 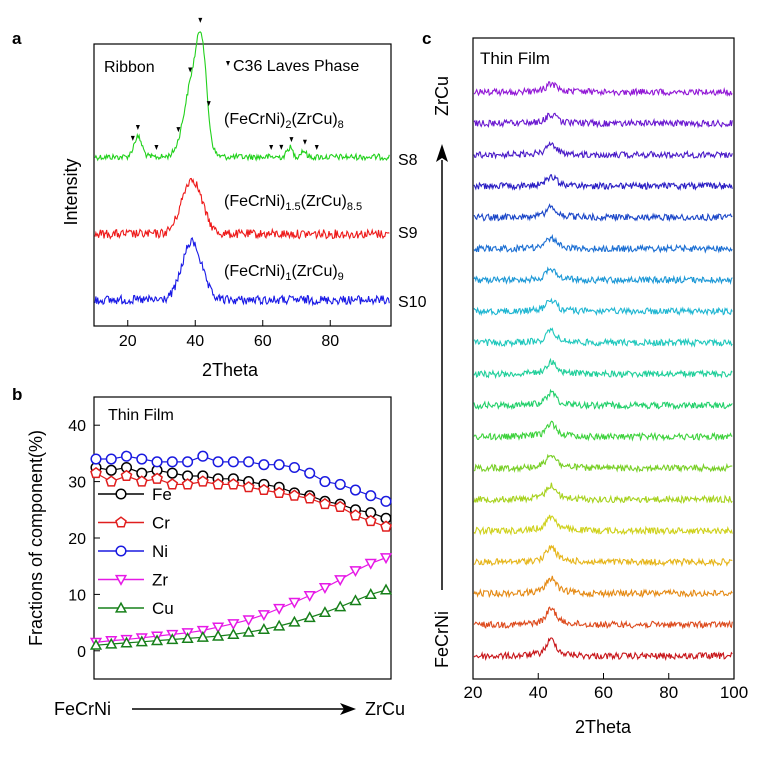 What do you see at coordinates (141, 415) in the screenshot?
I see `panel-b-title: Thin Film` at bounding box center [141, 415].